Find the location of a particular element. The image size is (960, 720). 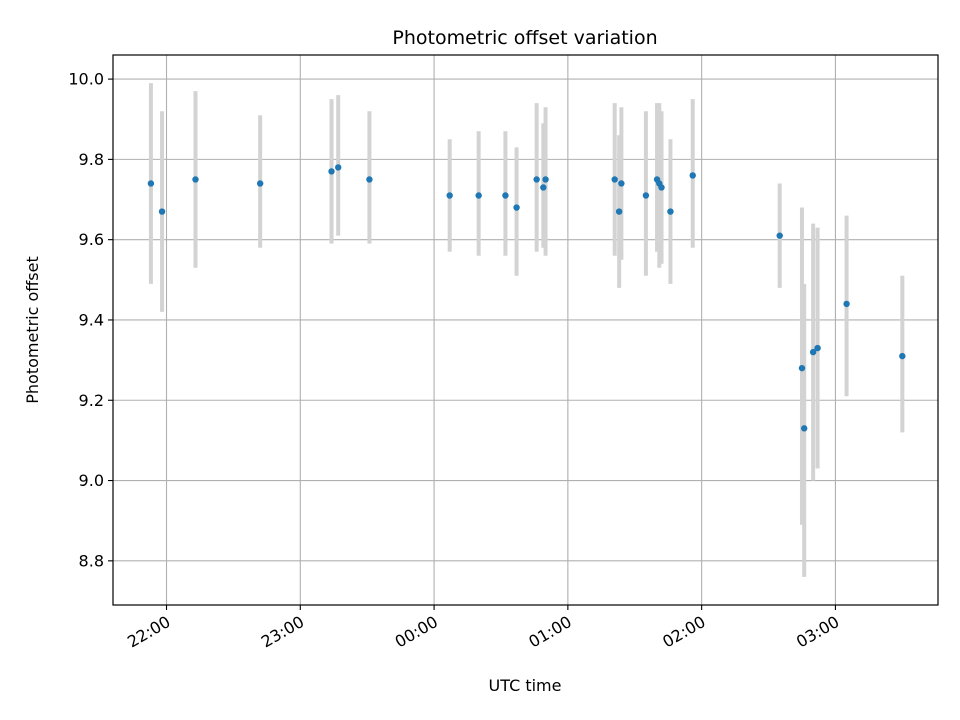

y-tick-label: 9.0 is located at coordinates (91, 480).